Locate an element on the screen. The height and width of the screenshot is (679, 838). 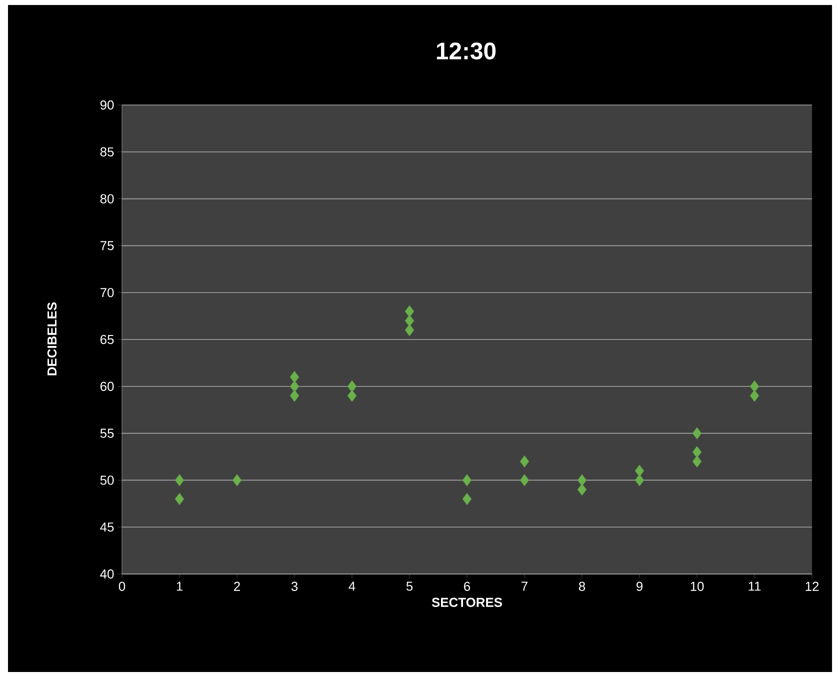
y-tick-label: 55 is located at coordinates (107, 433).